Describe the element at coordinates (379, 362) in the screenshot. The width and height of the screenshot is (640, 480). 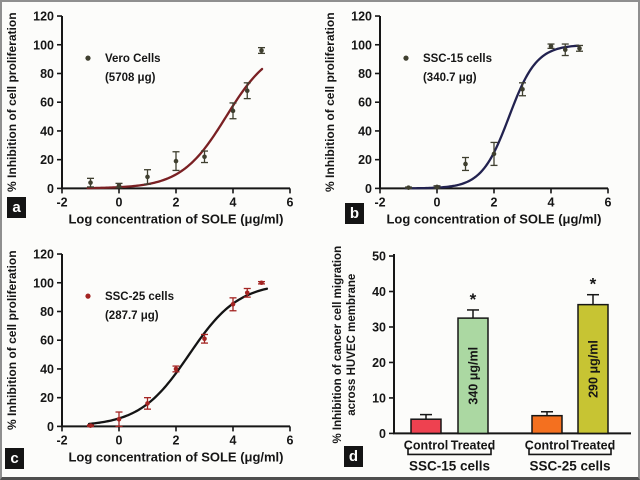
I see `y-tick-label: 20` at that location.